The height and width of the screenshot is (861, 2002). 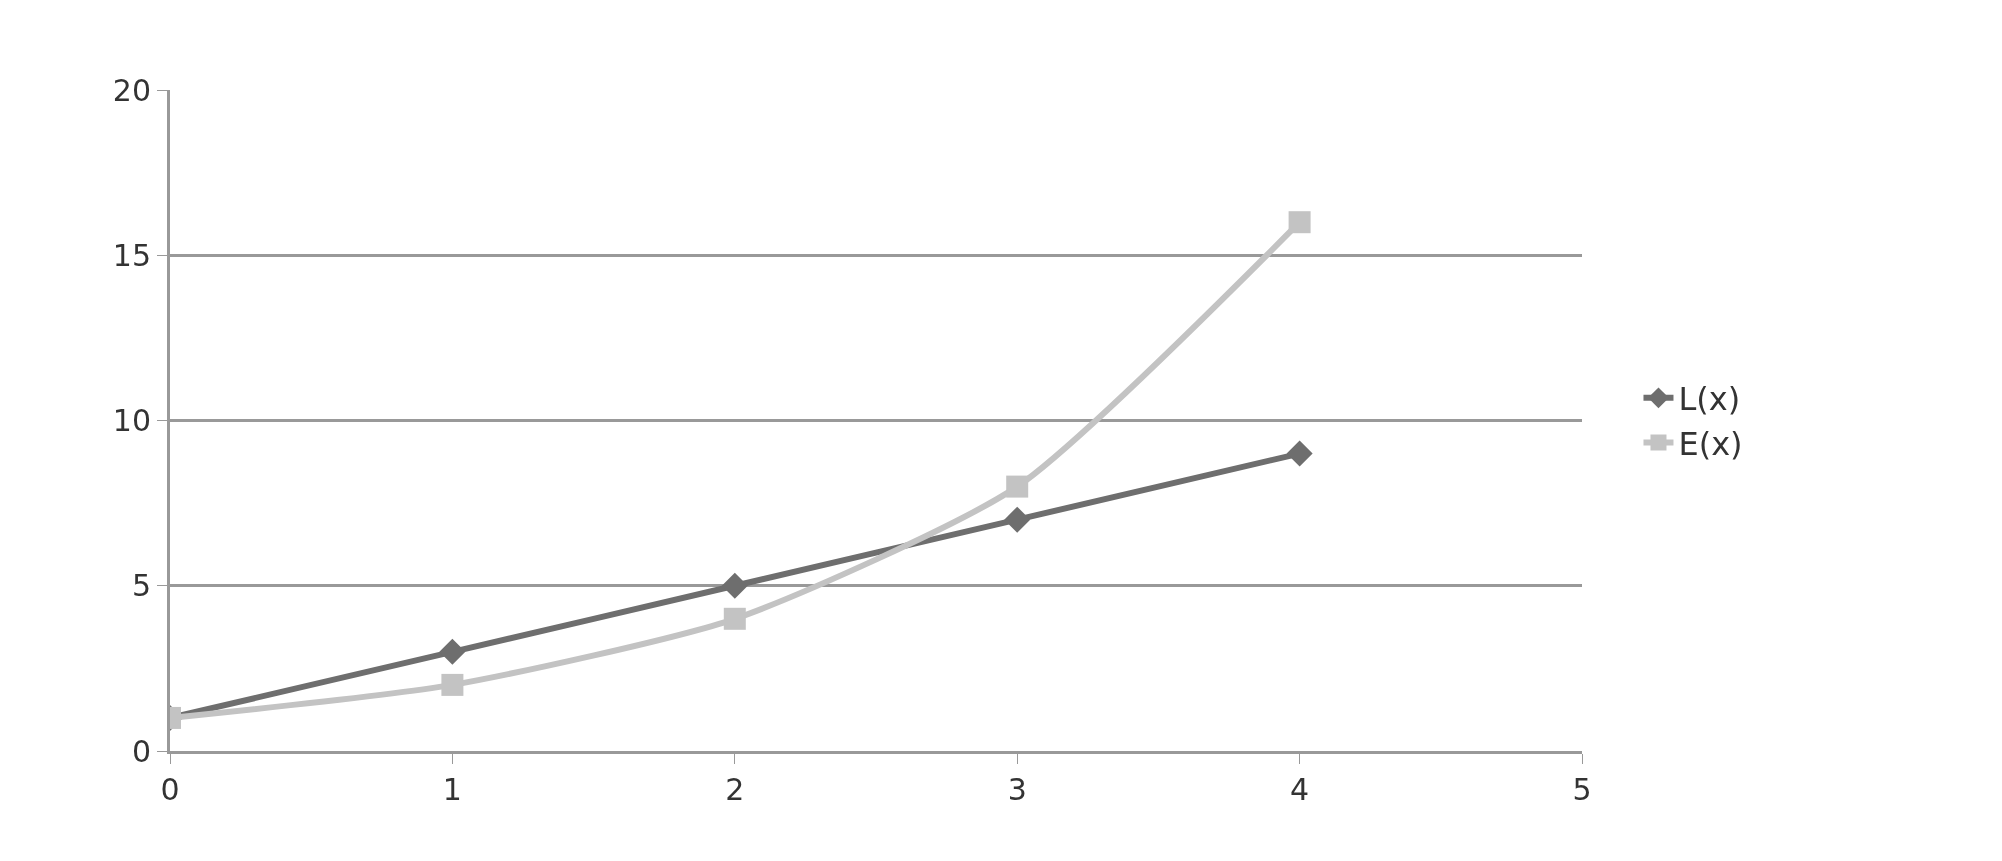 I want to click on legend-label: E(x), so click(x=1710, y=443).